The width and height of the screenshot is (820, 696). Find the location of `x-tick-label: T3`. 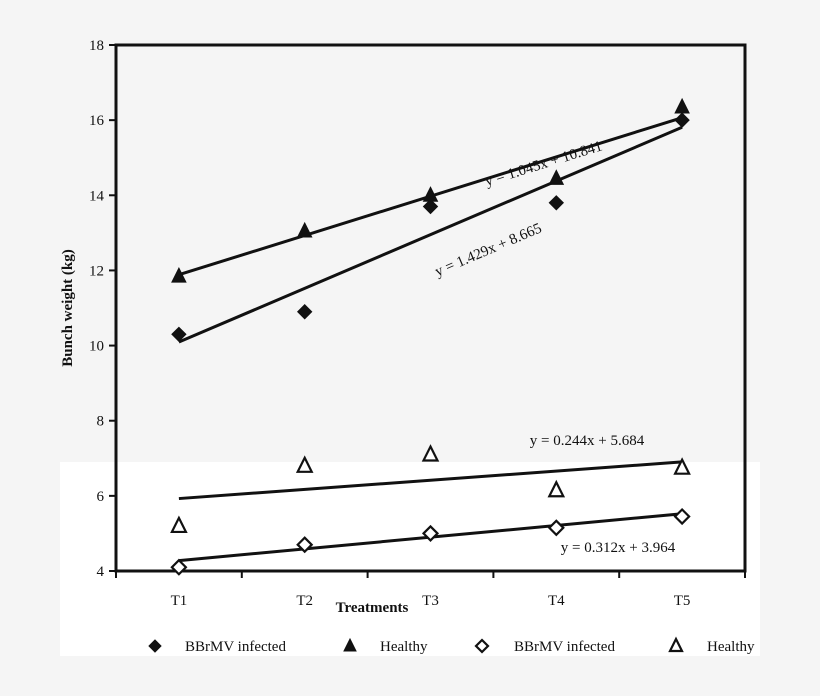

x-tick-label: T3 is located at coordinates (430, 601).